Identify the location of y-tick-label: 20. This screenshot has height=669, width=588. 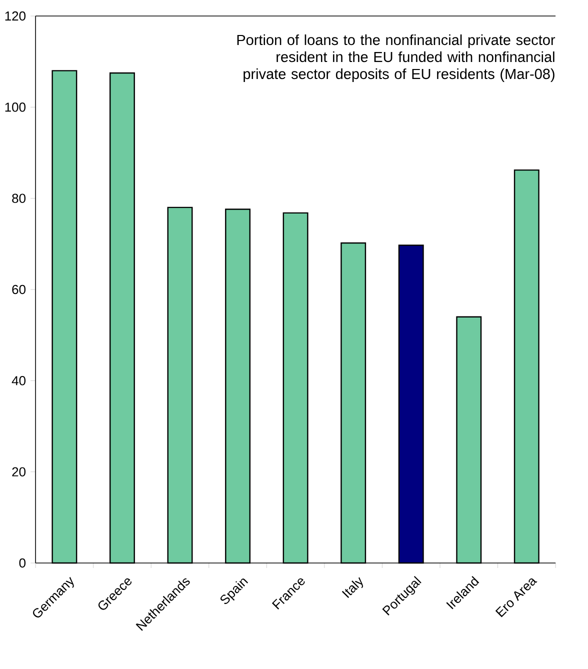
(19, 471).